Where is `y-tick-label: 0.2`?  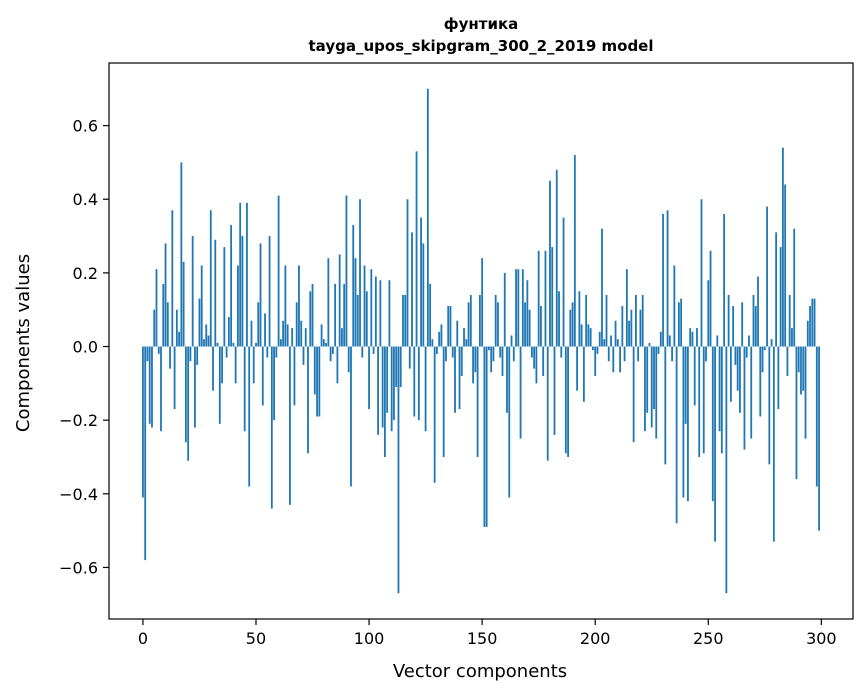
y-tick-label: 0.2 is located at coordinates (85, 273).